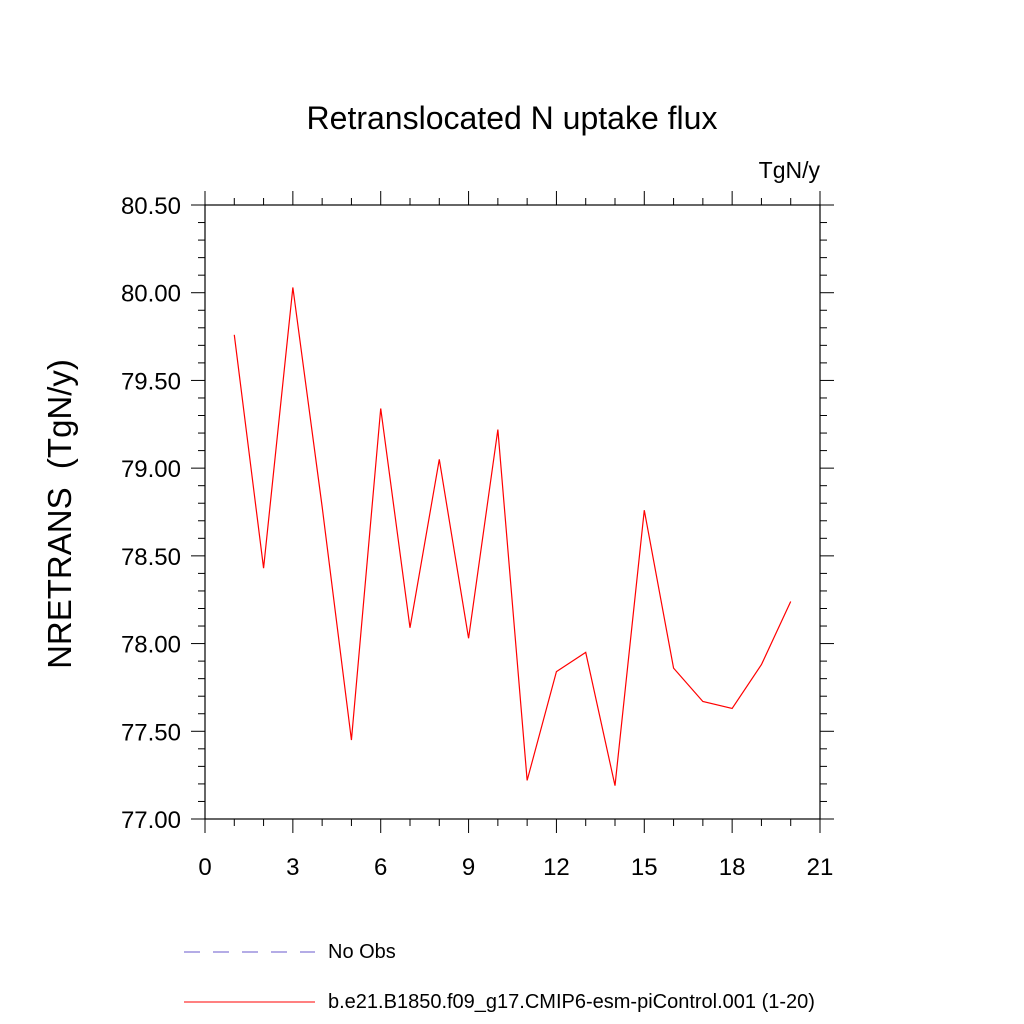 Image resolution: width=1024 pixels, height=1024 pixels. What do you see at coordinates (512, 118) in the screenshot?
I see `chart-title: Retranslocated N uptake flux` at bounding box center [512, 118].